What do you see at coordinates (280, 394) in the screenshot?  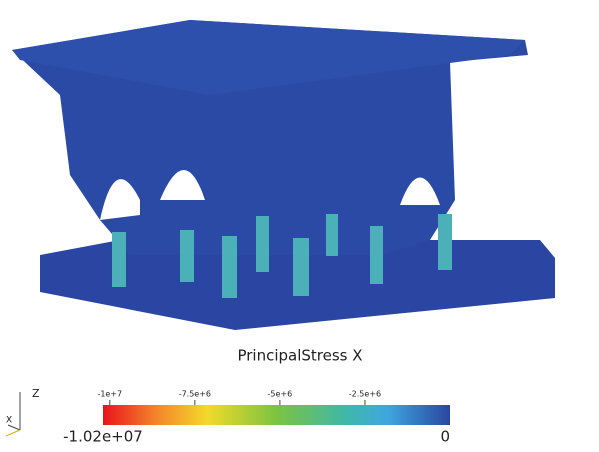 I see `tick-label: -5e+6` at bounding box center [280, 394].